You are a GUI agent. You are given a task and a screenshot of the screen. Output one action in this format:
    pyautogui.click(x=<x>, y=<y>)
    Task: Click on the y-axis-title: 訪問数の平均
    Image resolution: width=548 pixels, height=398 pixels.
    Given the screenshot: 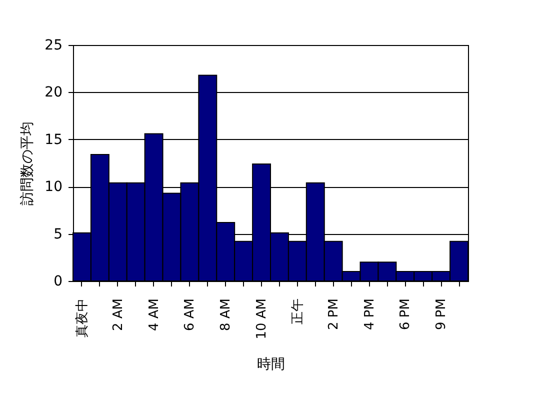 What is the action you would take?
    pyautogui.click(x=28, y=164)
    